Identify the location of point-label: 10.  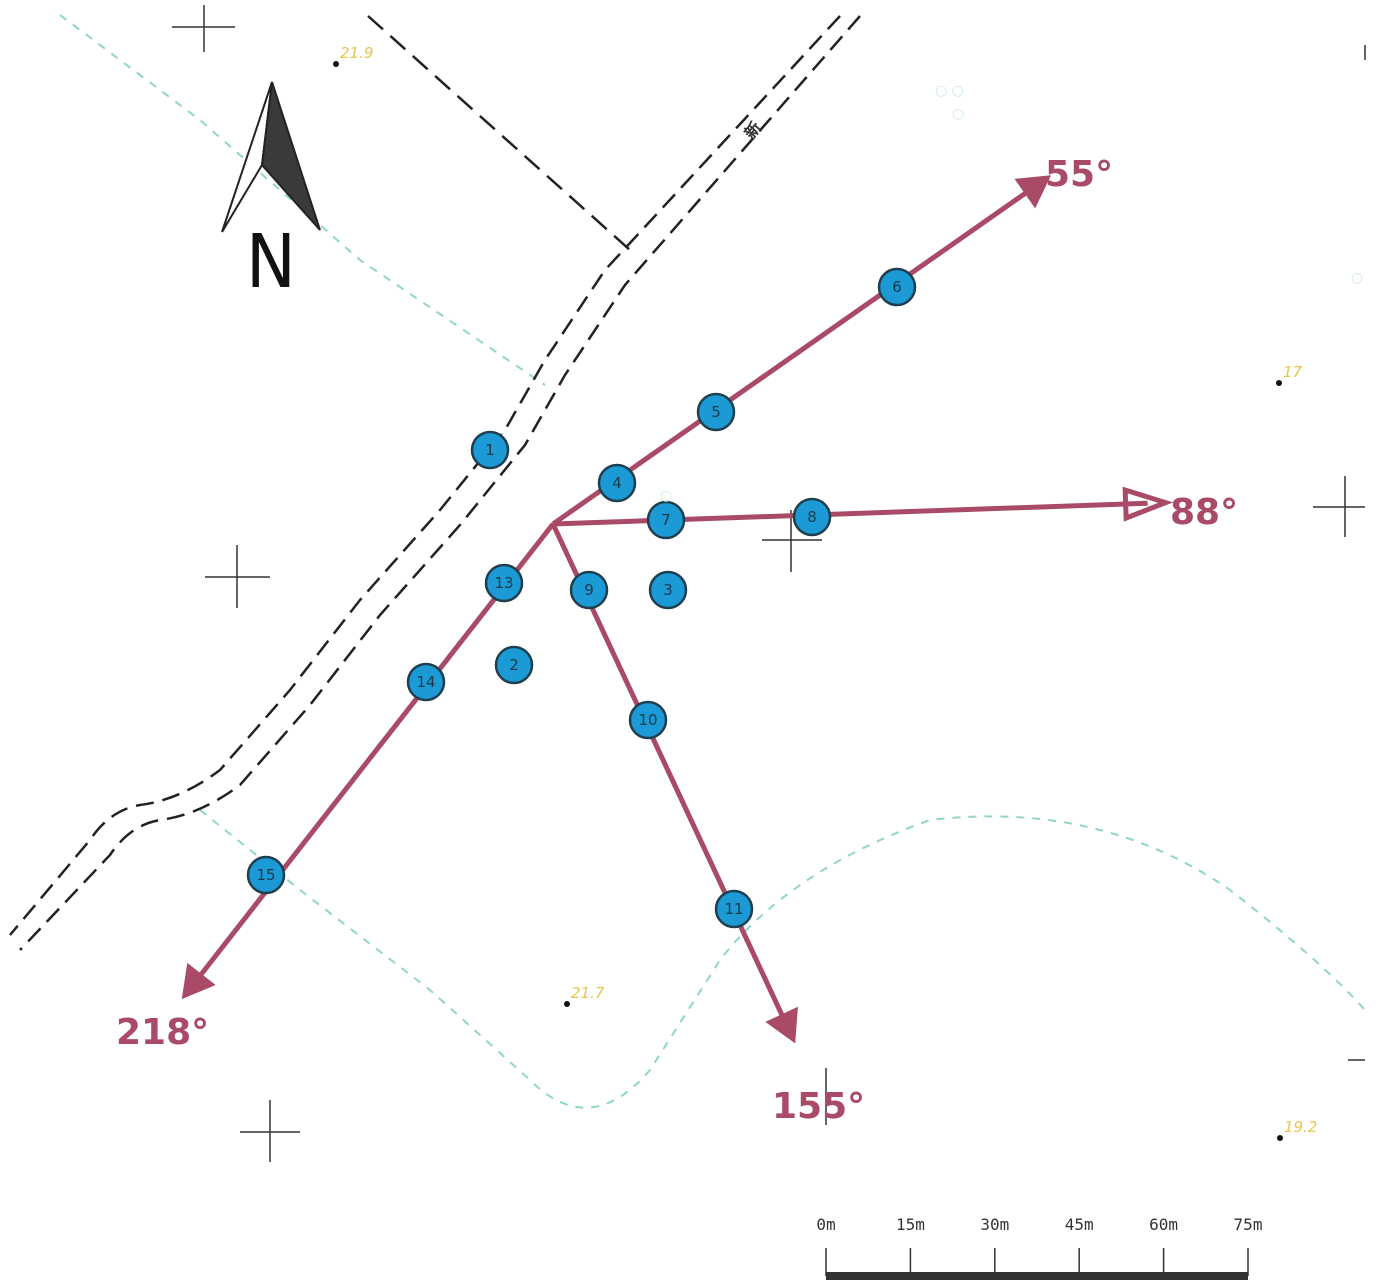
(647, 720).